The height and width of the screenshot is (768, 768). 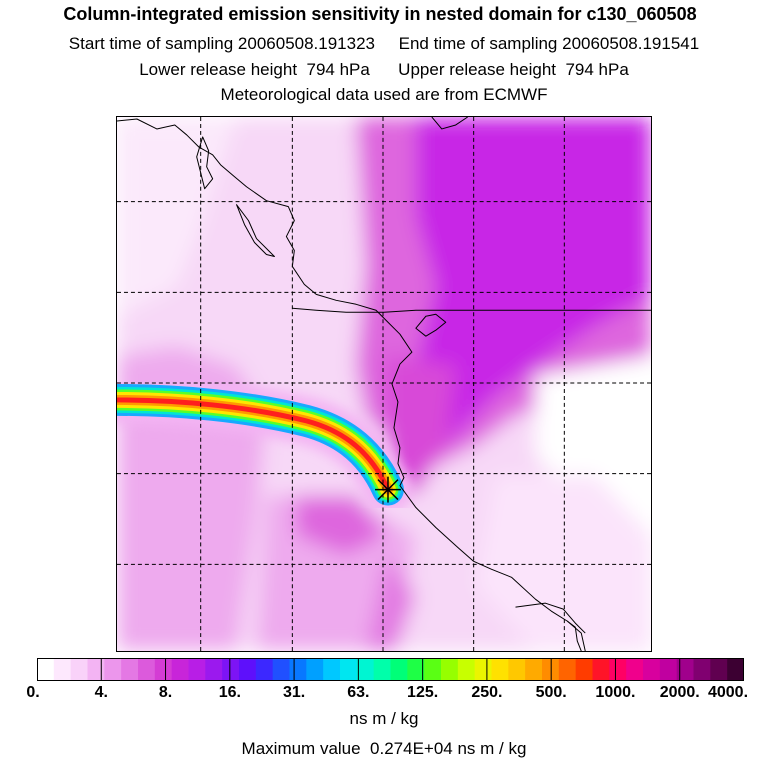 What do you see at coordinates (294, 692) in the screenshot?
I see `colorbar-tick-label: 31.` at bounding box center [294, 692].